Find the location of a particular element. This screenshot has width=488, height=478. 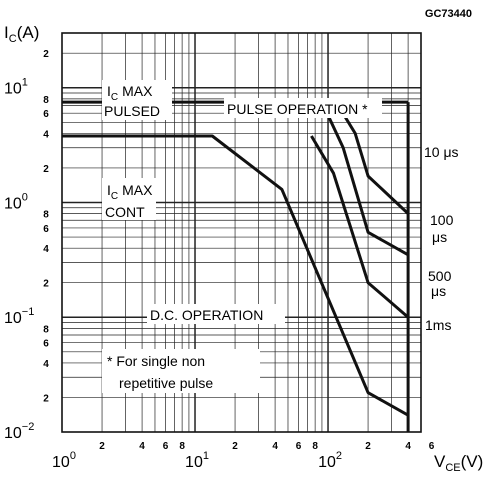

x-axis-subscript: CE is located at coordinates (452, 468).